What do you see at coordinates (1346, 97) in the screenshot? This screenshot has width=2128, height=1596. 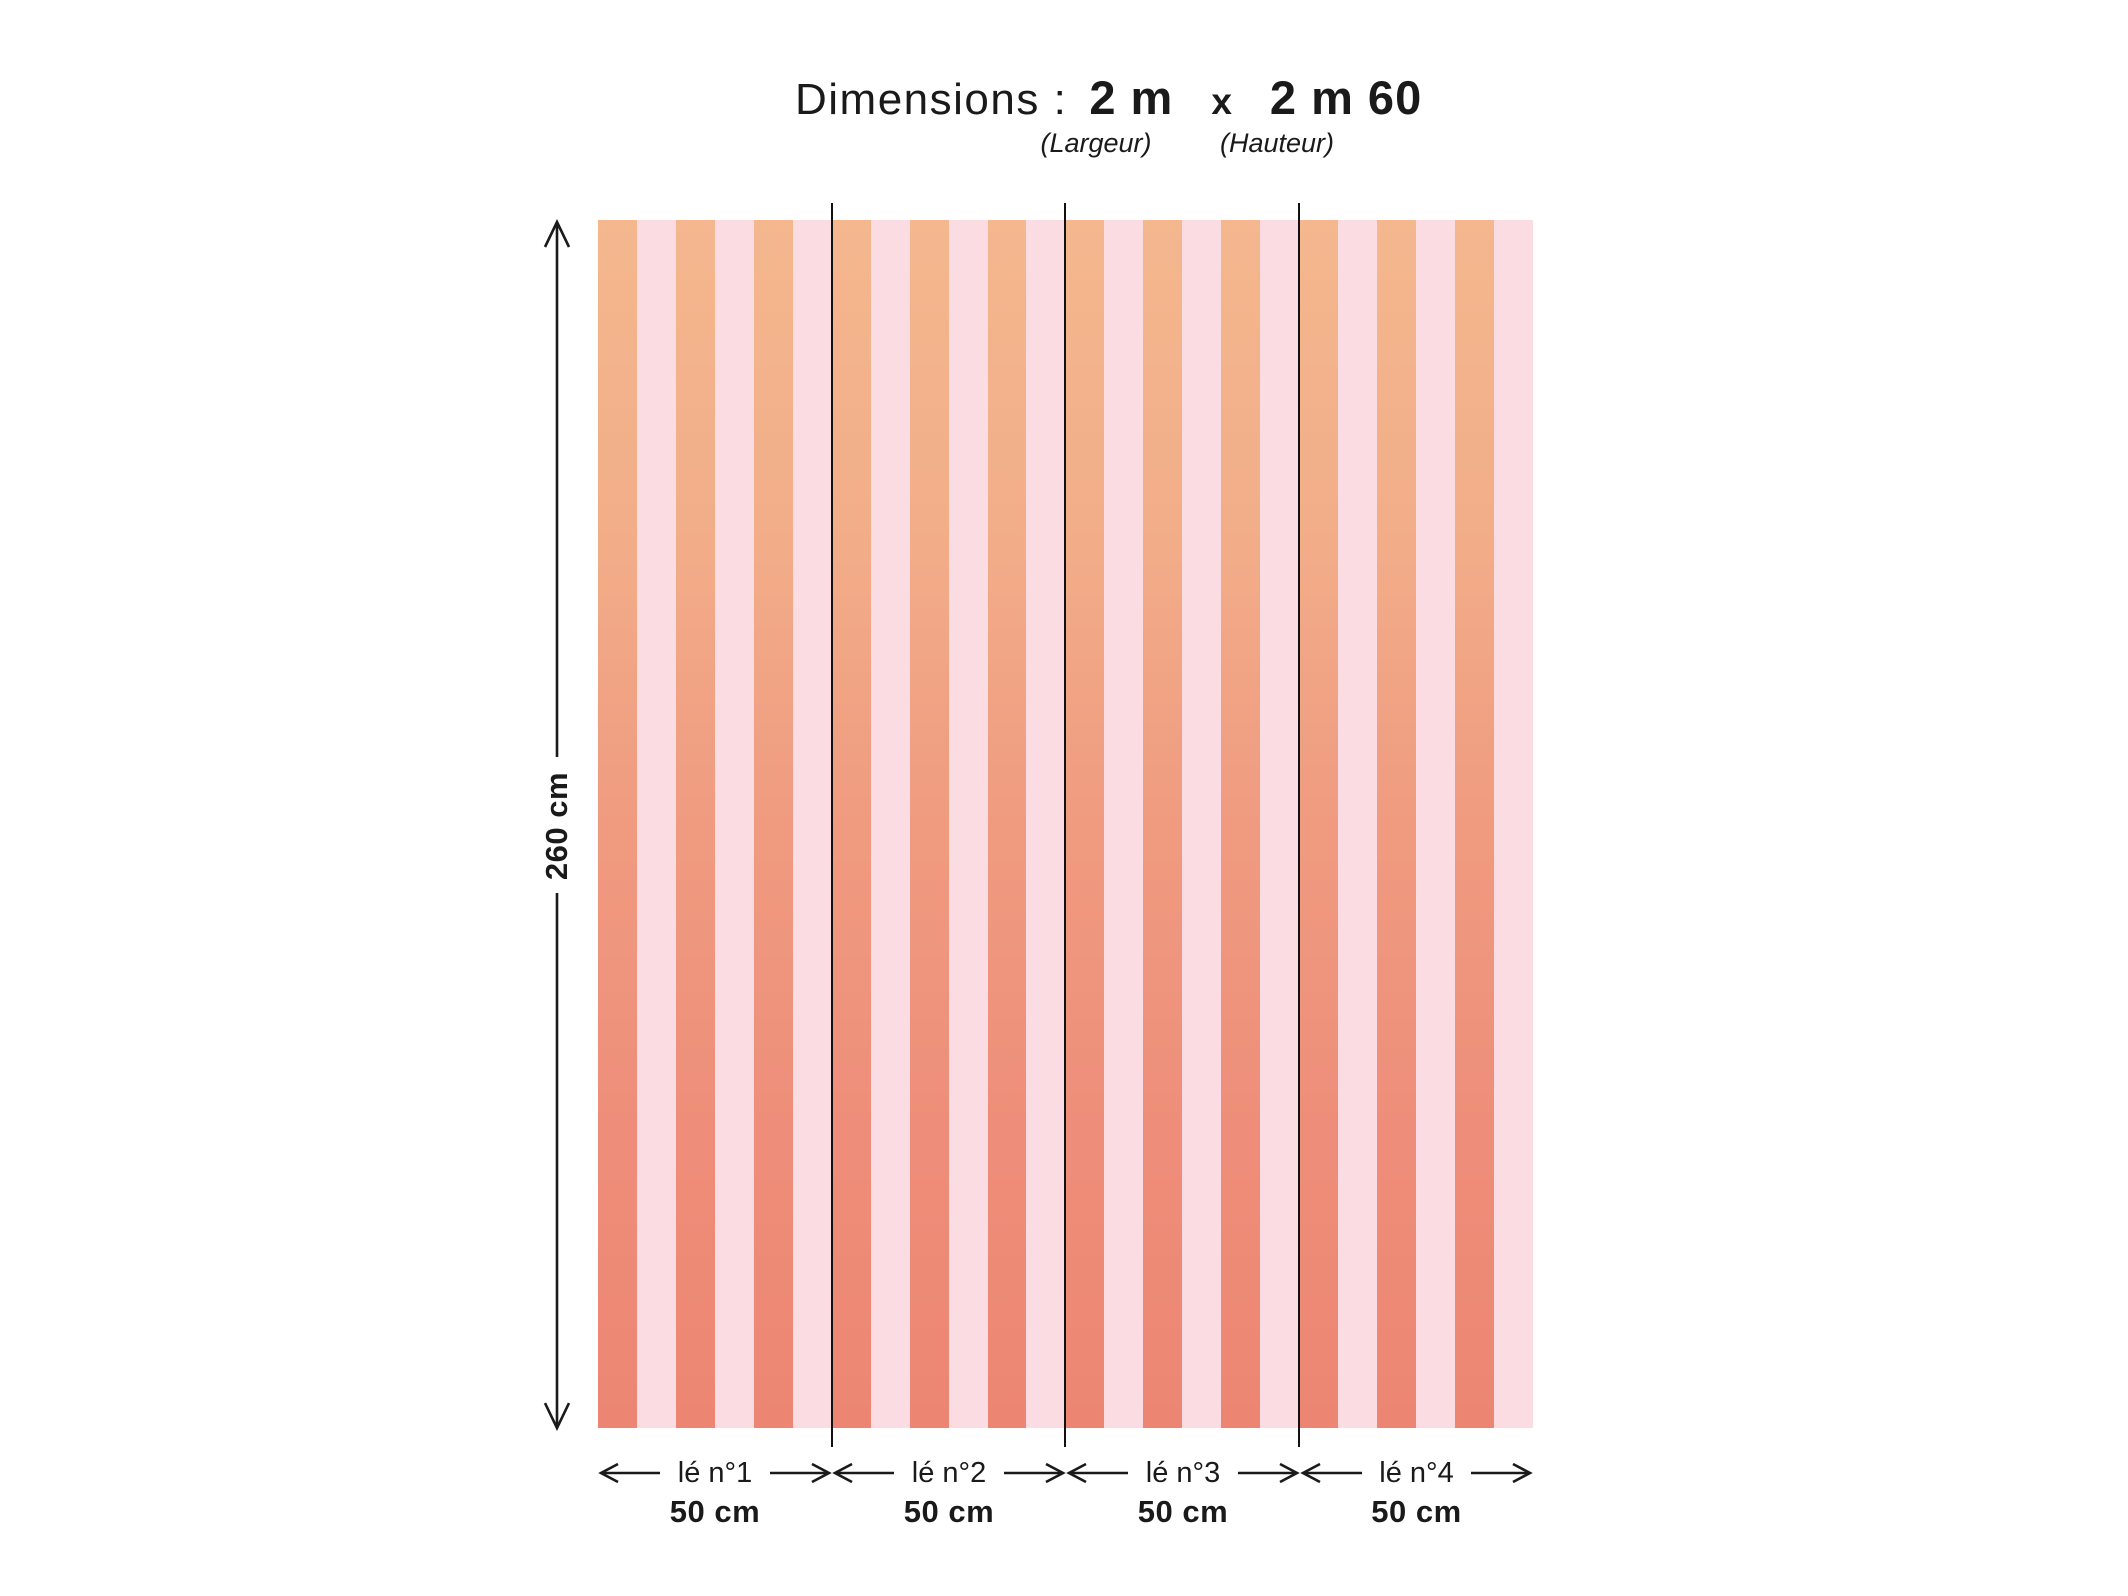 I see `height-value: 2 m 60` at bounding box center [1346, 97].